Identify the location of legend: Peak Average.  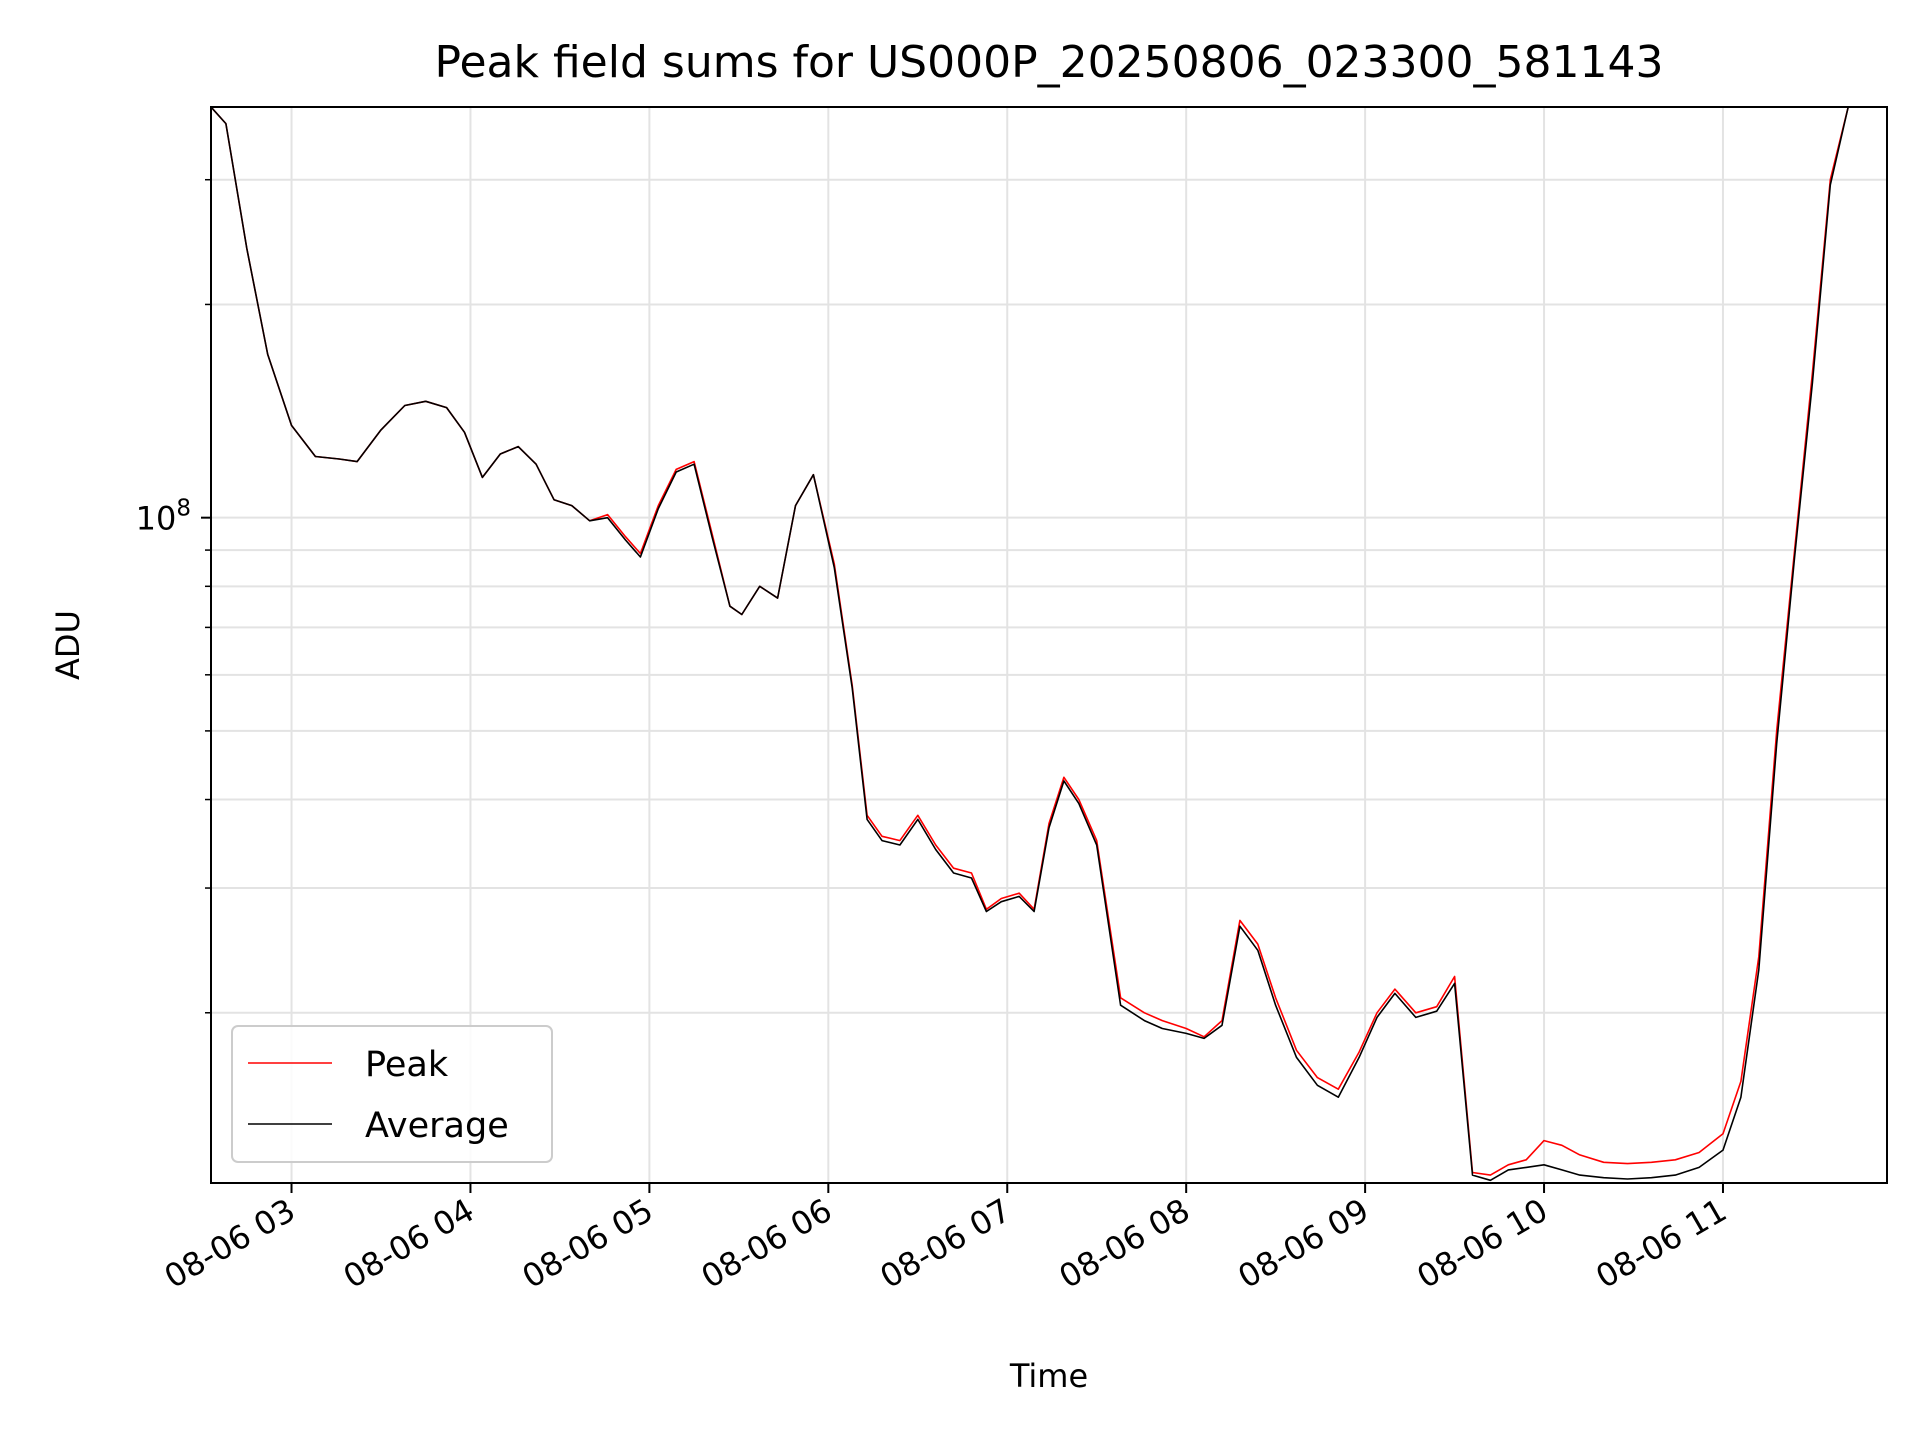
(392, 1094).